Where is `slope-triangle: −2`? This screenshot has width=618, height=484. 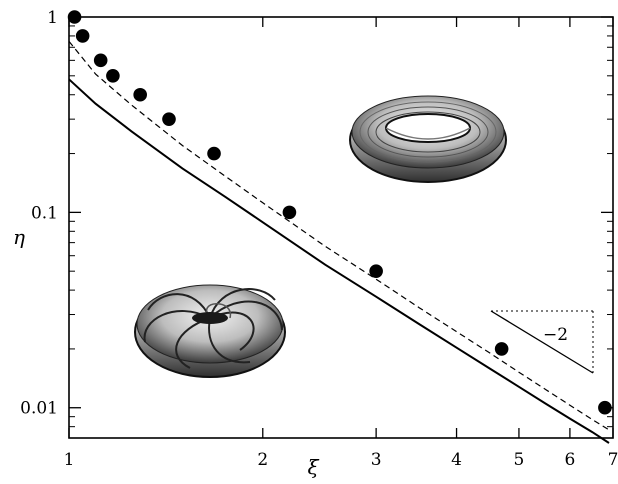 slope-triangle: −2 is located at coordinates (542, 342).